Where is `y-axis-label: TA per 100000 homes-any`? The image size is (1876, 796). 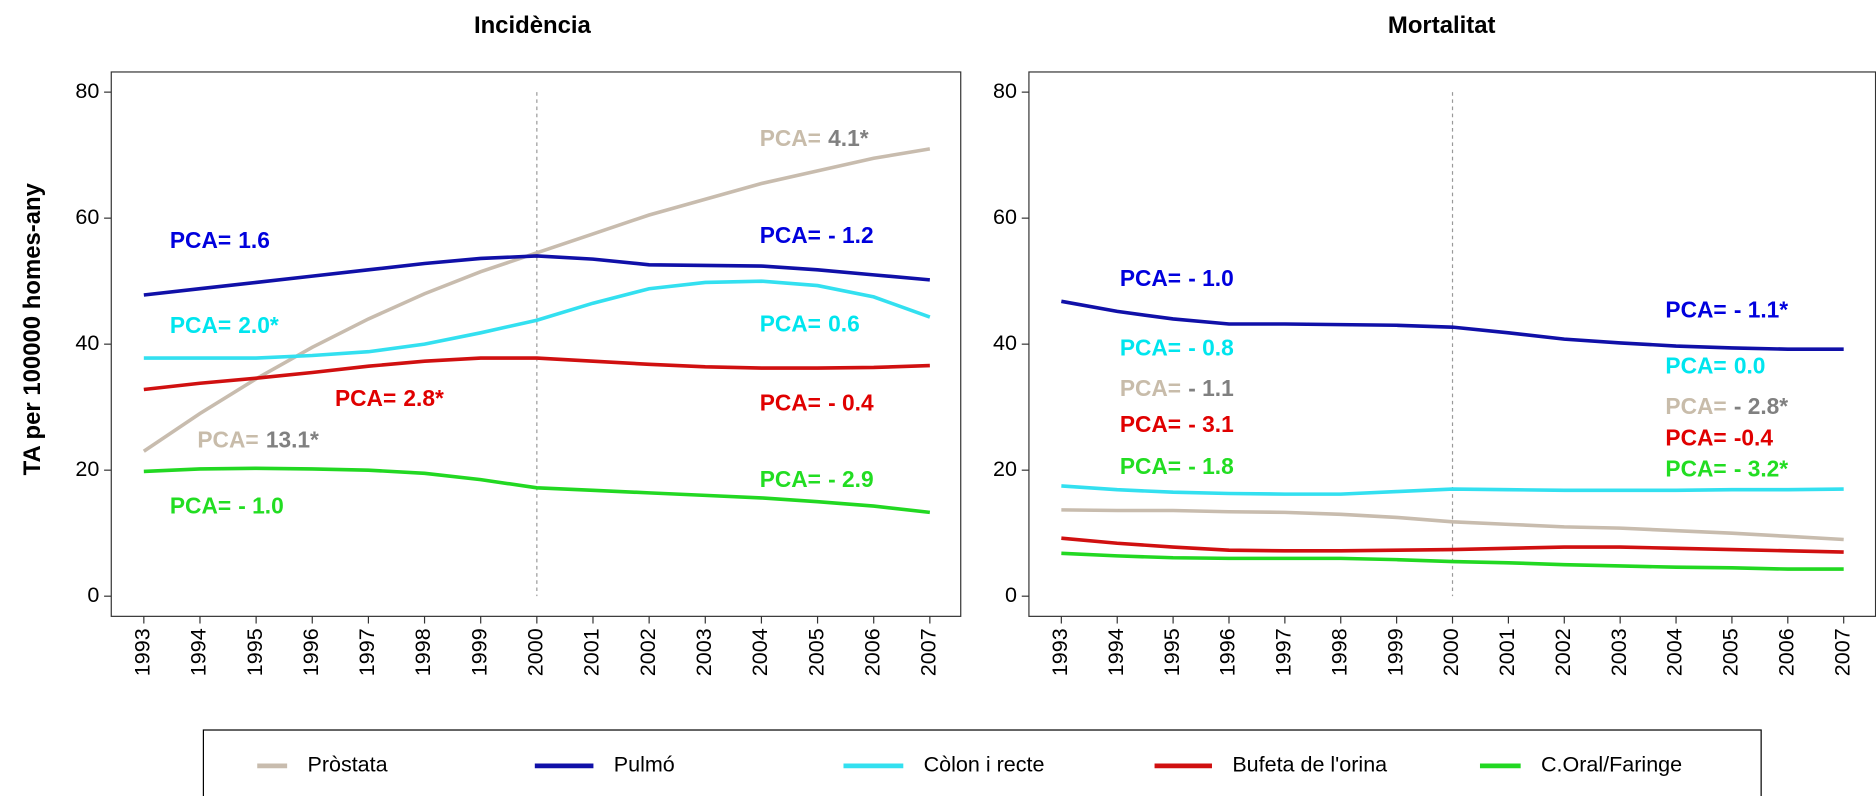
y-axis-label: TA per 100000 homes-any is located at coordinates (32, 328).